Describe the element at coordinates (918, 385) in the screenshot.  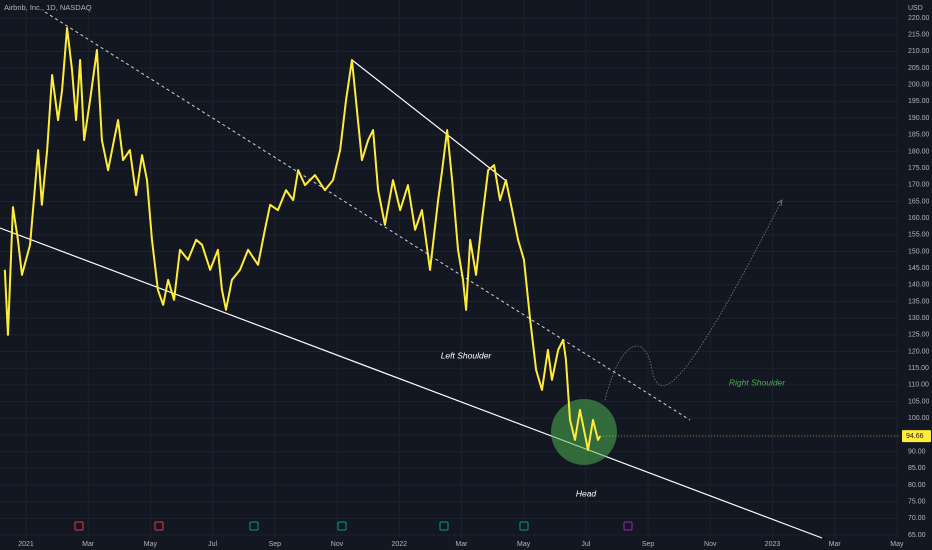
I see `y-tick-label: 110.00` at that location.